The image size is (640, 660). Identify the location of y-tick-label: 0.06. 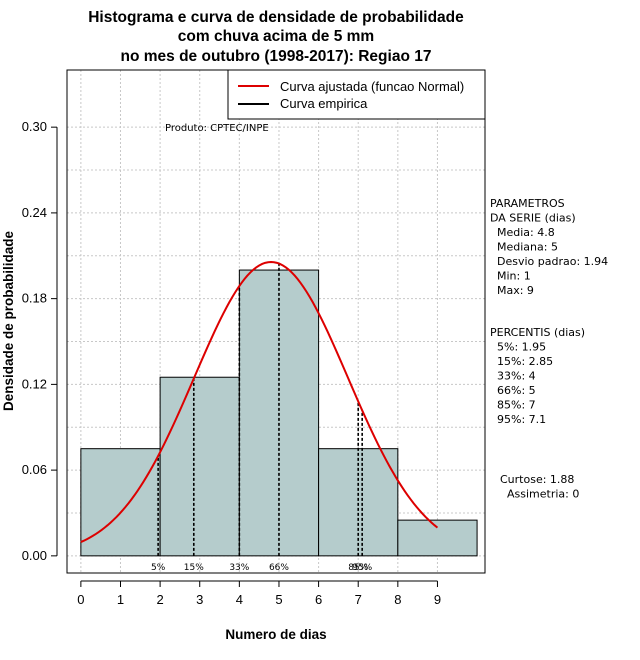
(34, 469).